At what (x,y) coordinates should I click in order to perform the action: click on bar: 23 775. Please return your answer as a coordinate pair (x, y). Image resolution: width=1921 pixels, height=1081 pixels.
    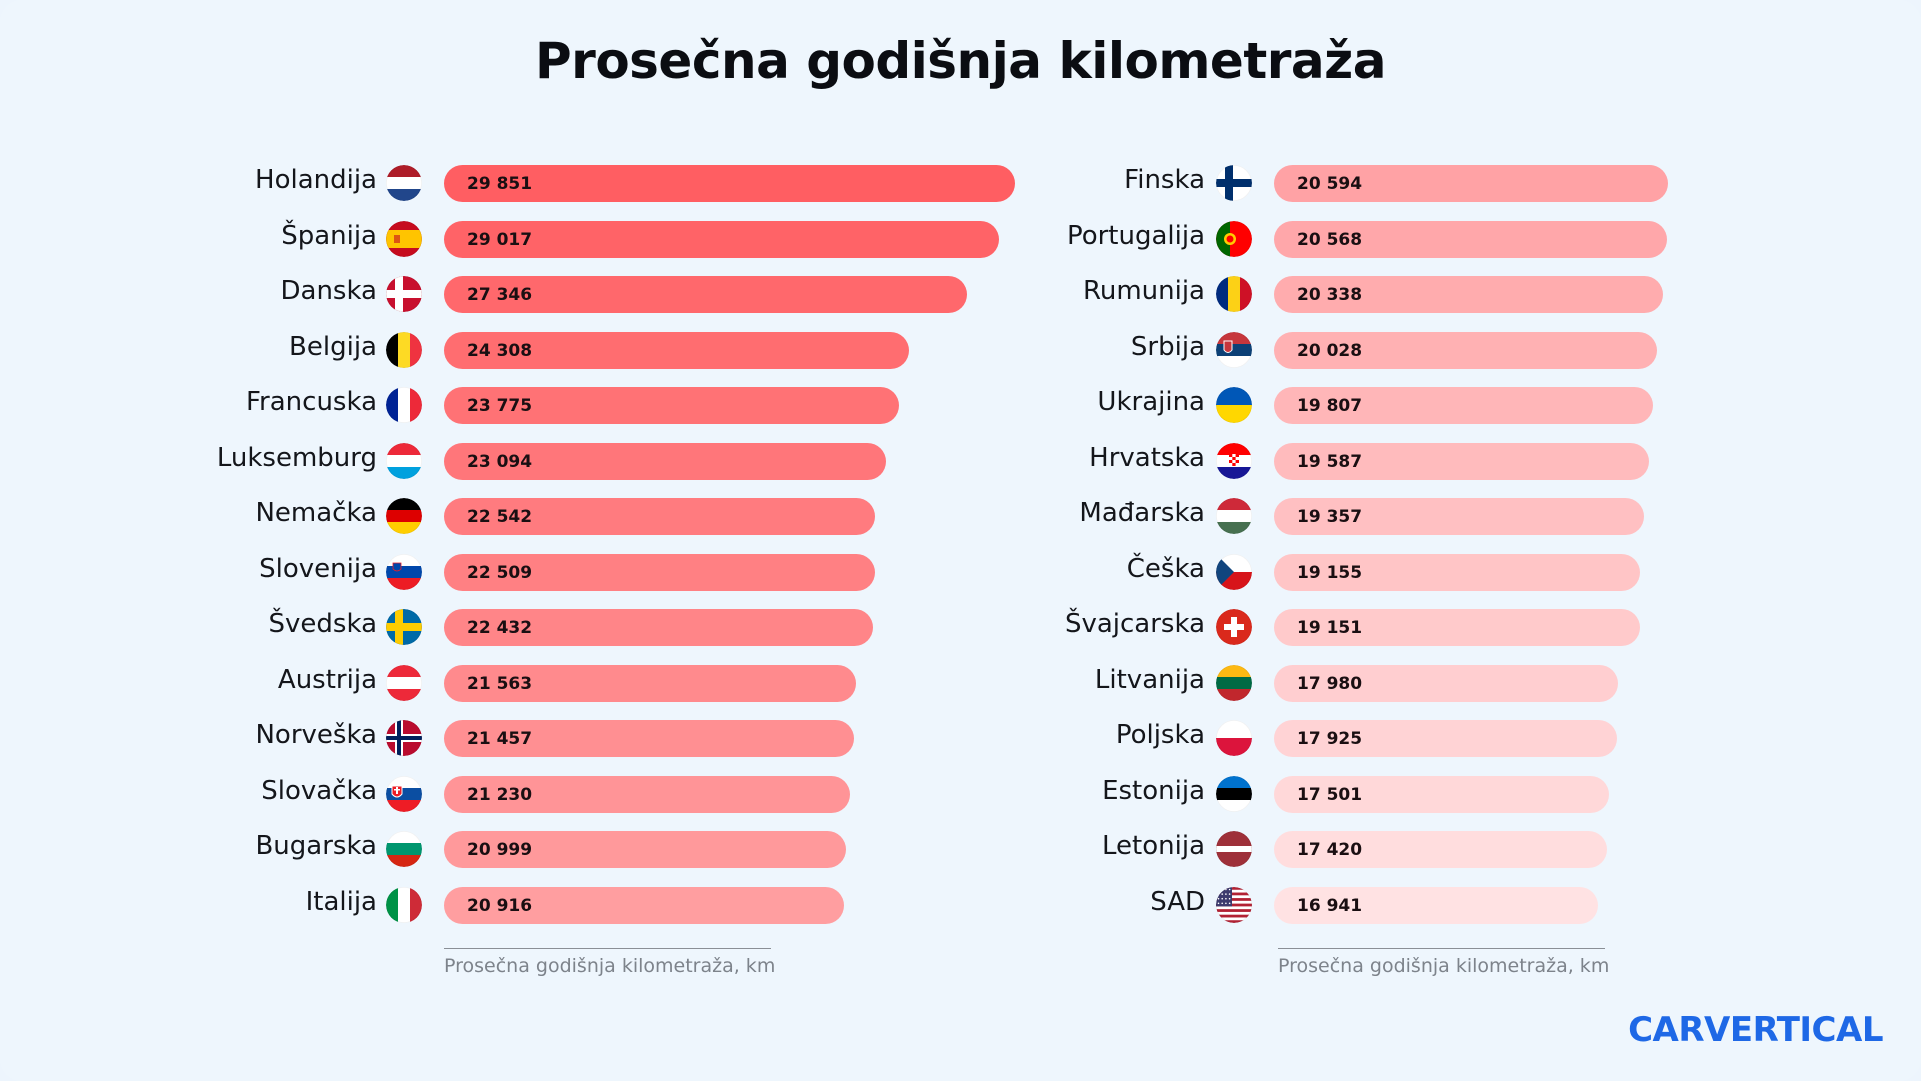
    Looking at the image, I should click on (671, 405).